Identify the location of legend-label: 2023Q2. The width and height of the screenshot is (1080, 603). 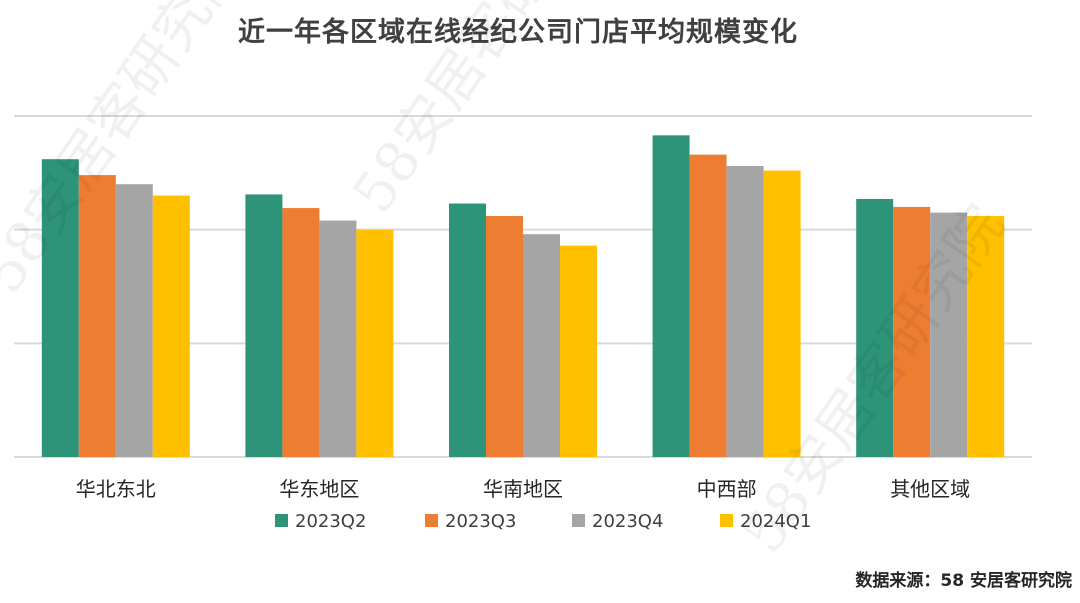
(330, 521).